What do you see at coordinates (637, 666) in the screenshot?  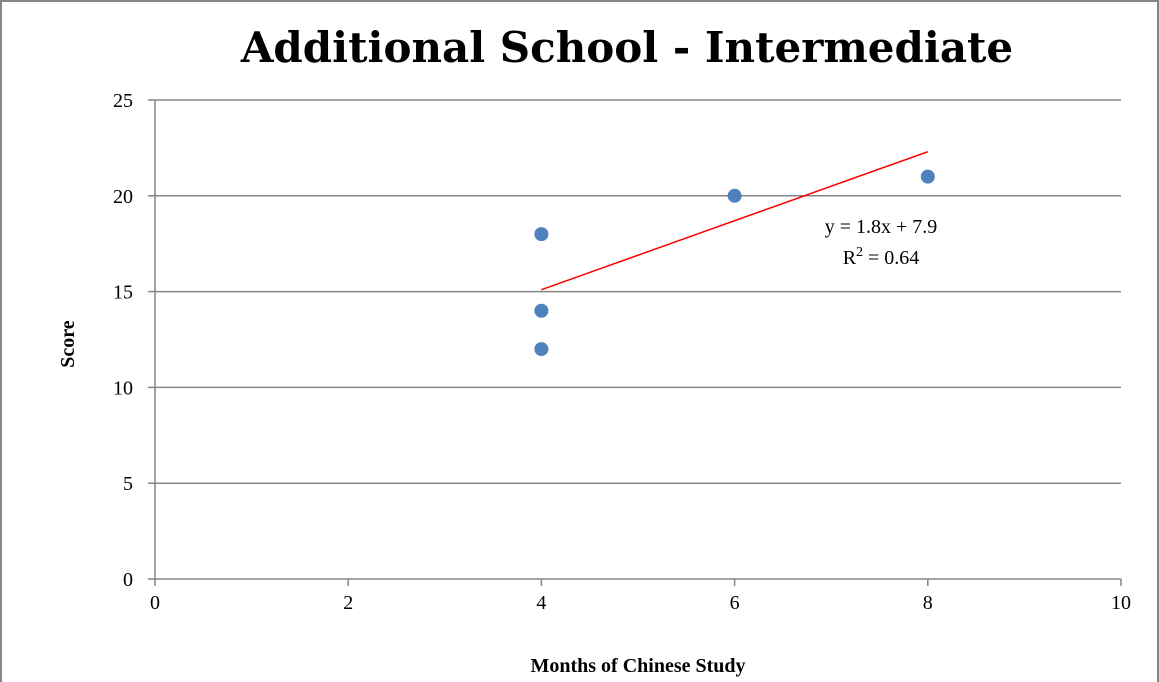 I see `x-axis-title: Months of Chinese Study` at bounding box center [637, 666].